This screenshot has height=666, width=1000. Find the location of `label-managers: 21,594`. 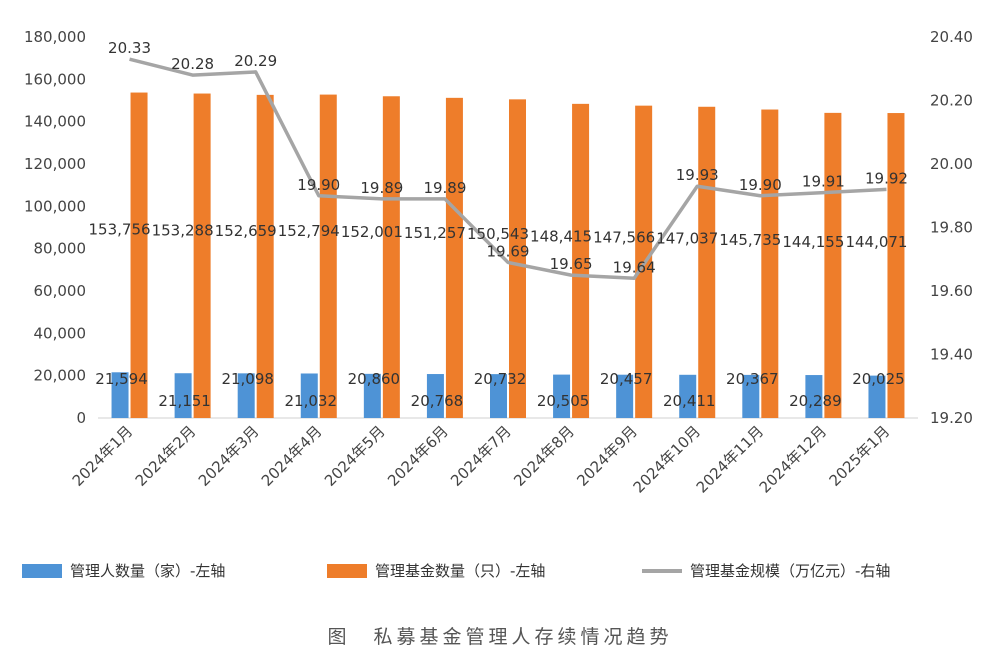

label-managers: 21,594 is located at coordinates (121, 379).